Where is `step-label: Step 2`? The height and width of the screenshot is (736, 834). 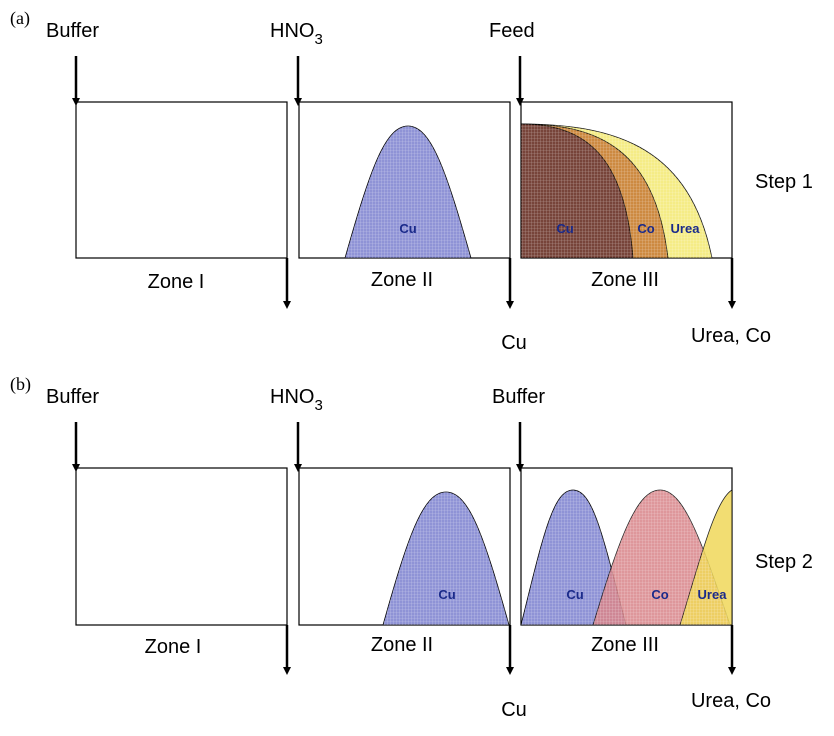 step-label: Step 2 is located at coordinates (784, 562).